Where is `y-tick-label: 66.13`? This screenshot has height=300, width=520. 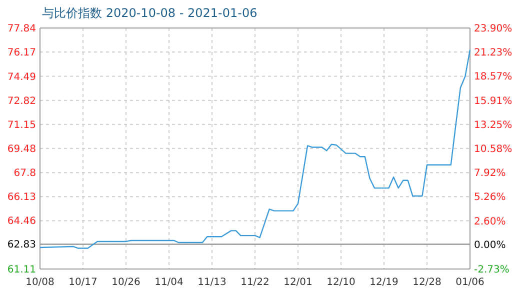
y-tick-label: 66.13 is located at coordinates (21, 198).